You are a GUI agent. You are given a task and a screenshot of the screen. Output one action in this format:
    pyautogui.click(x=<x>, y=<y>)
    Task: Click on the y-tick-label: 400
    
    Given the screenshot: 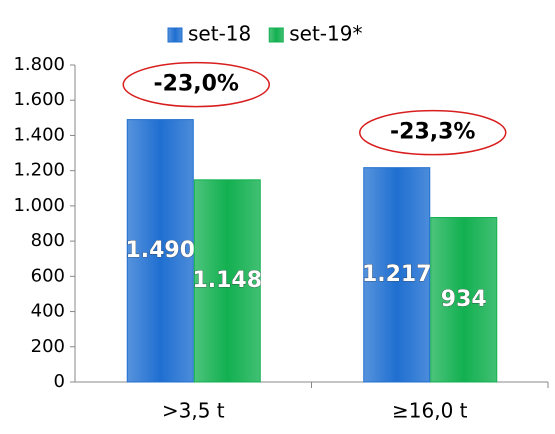 What is the action you would take?
    pyautogui.click(x=48, y=311)
    